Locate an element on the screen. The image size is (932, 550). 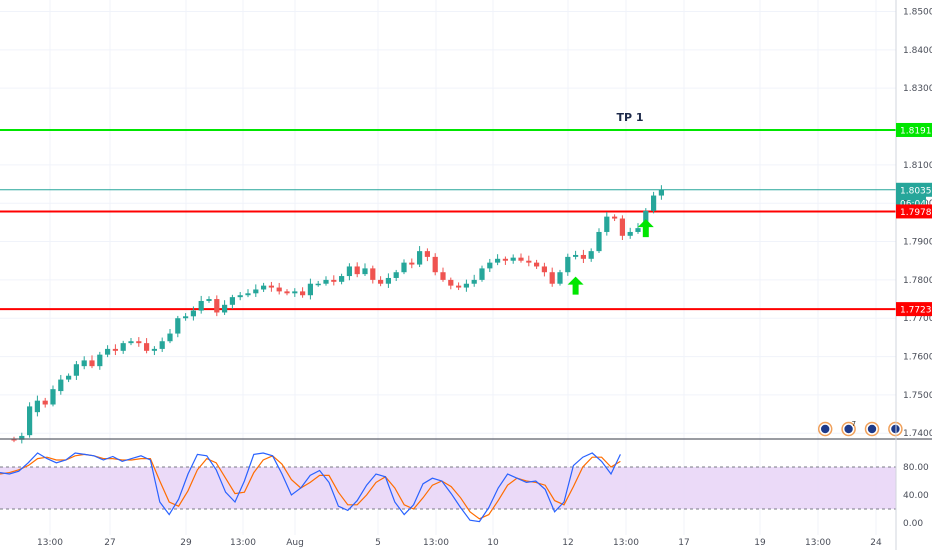
stoch-level-label: 80.00 is located at coordinates (916, 468).